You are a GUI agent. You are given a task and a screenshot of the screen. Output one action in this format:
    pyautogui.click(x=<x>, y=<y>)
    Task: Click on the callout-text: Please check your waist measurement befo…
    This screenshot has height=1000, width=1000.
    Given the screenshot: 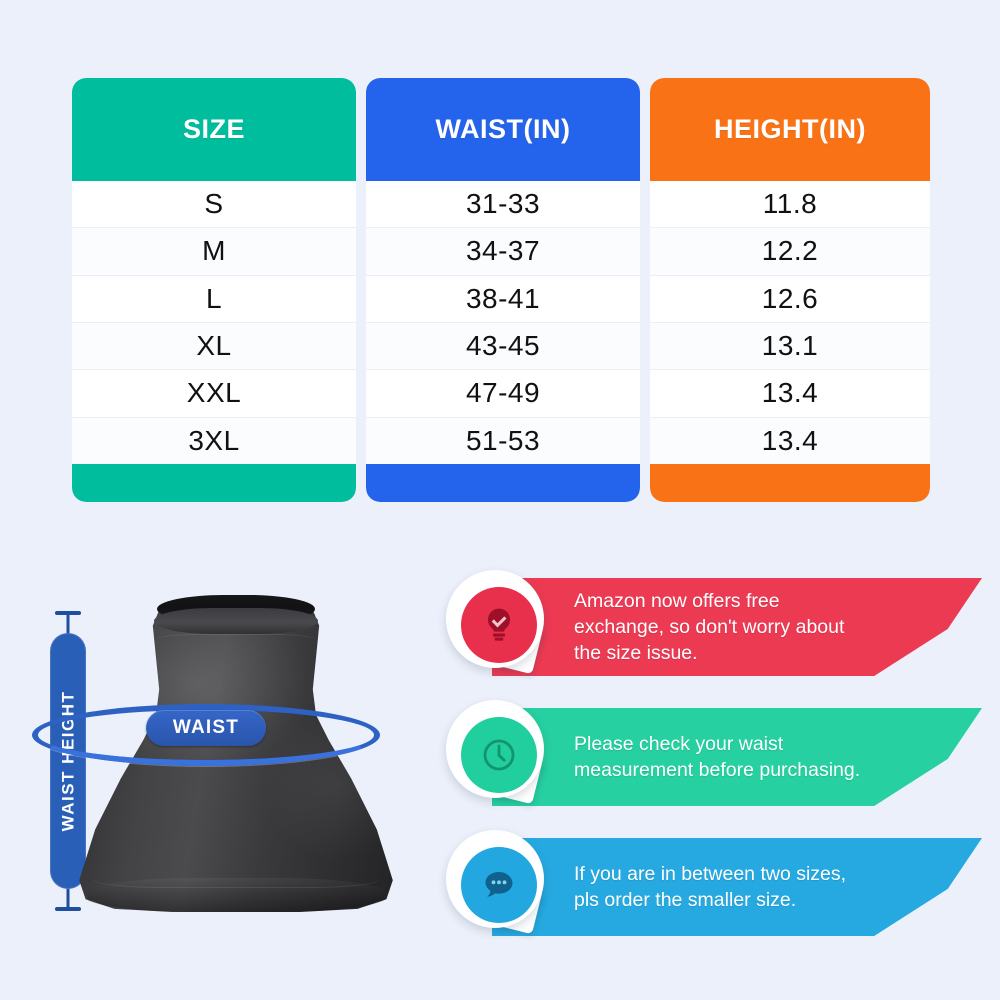 What is the action you would take?
    pyautogui.click(x=717, y=756)
    